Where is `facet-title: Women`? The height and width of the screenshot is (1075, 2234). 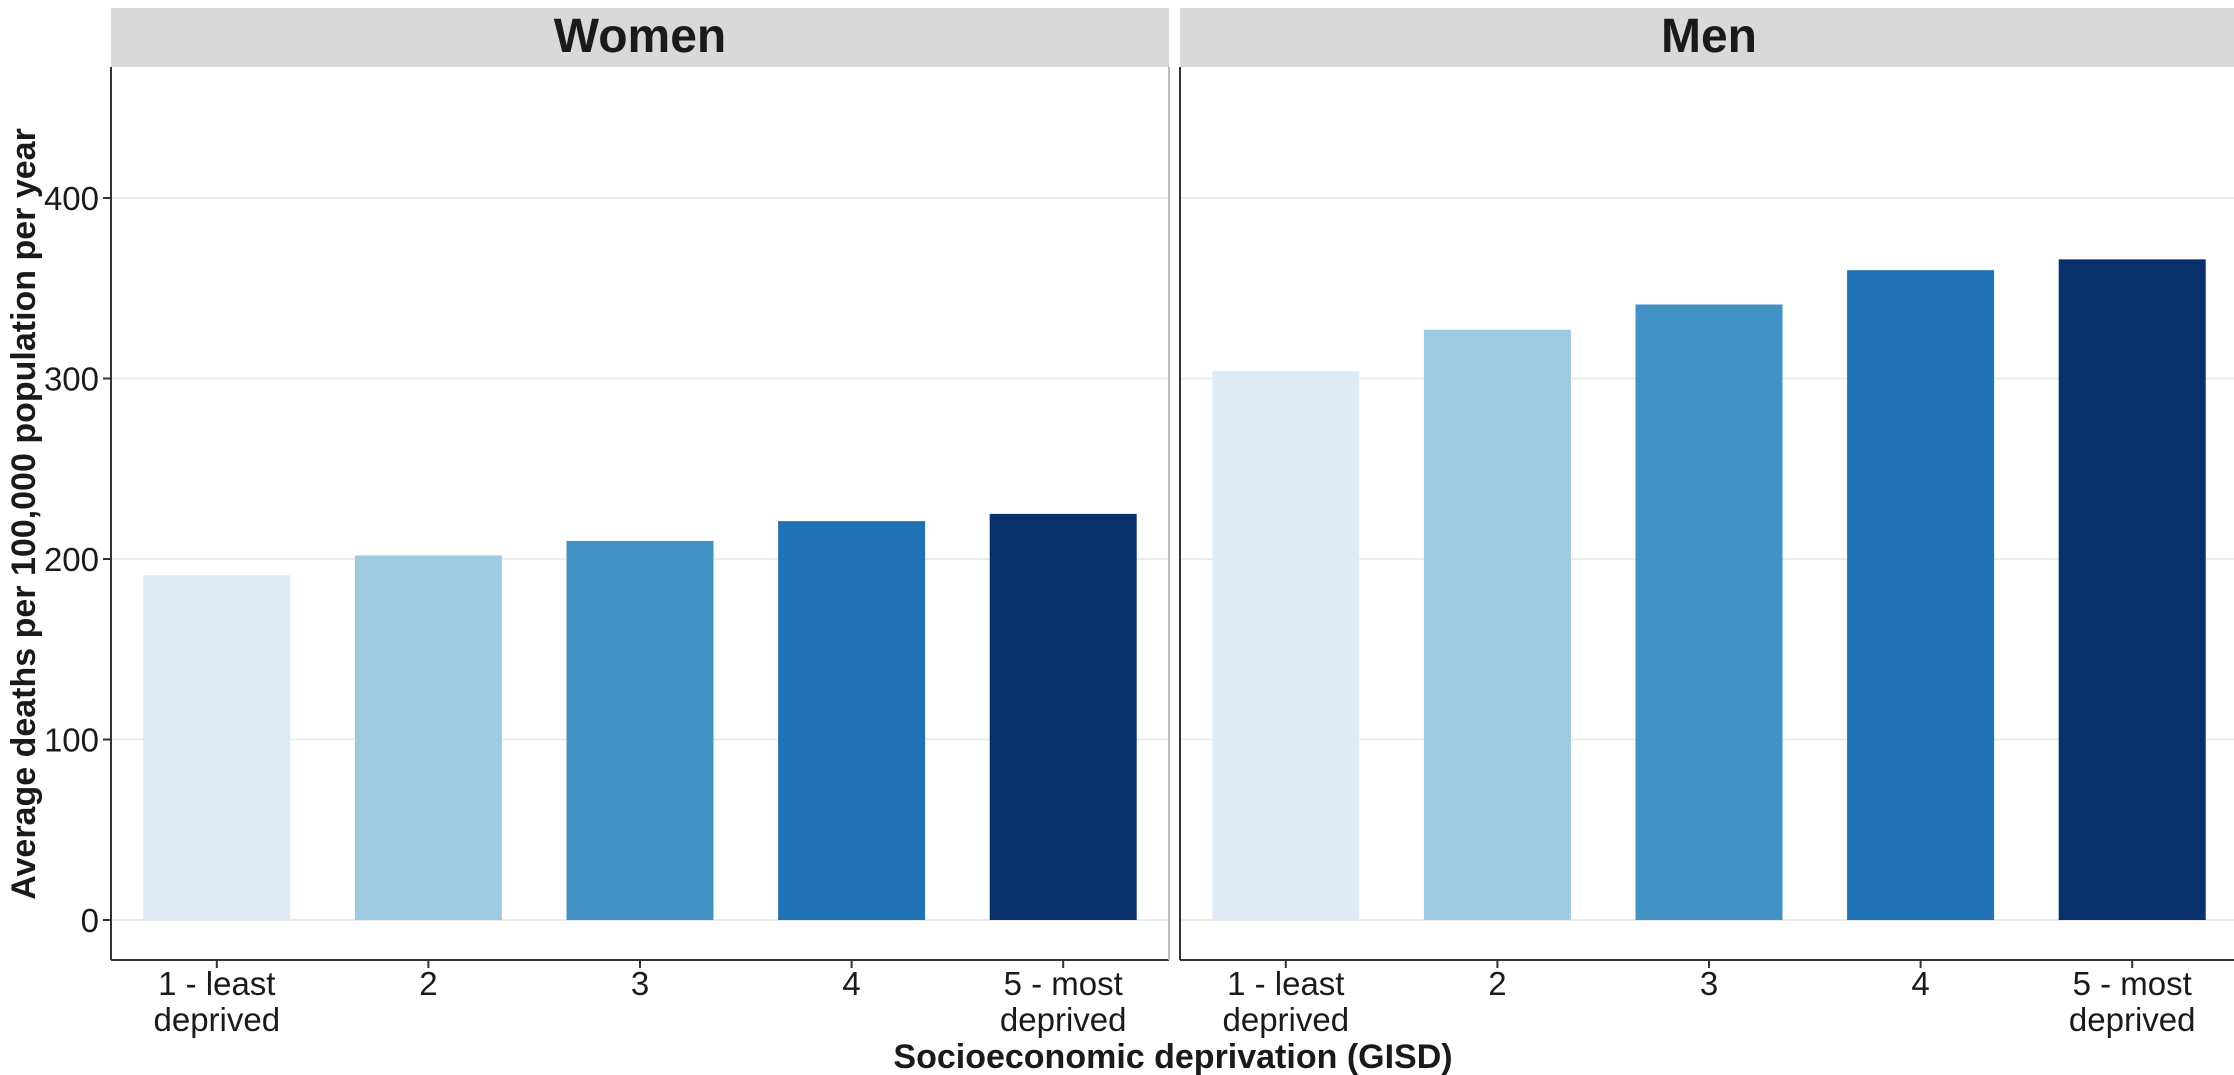 facet-title: Women is located at coordinates (640, 36).